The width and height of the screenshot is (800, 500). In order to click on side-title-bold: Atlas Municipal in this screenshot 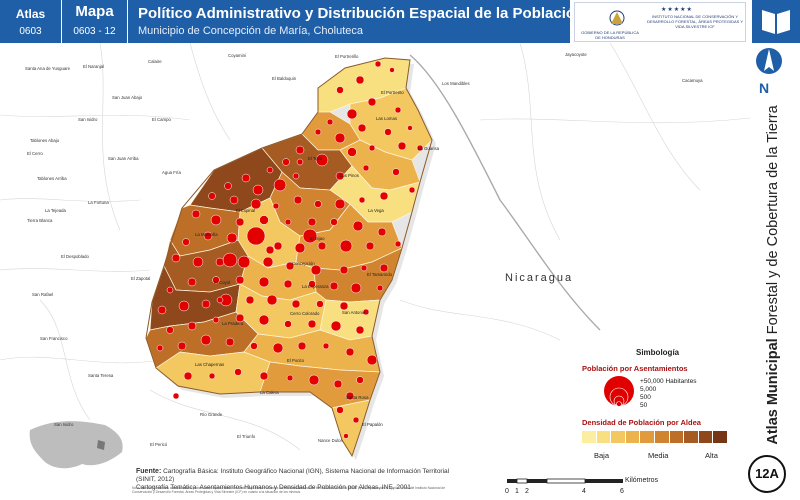, I will do `click(773, 391)`.